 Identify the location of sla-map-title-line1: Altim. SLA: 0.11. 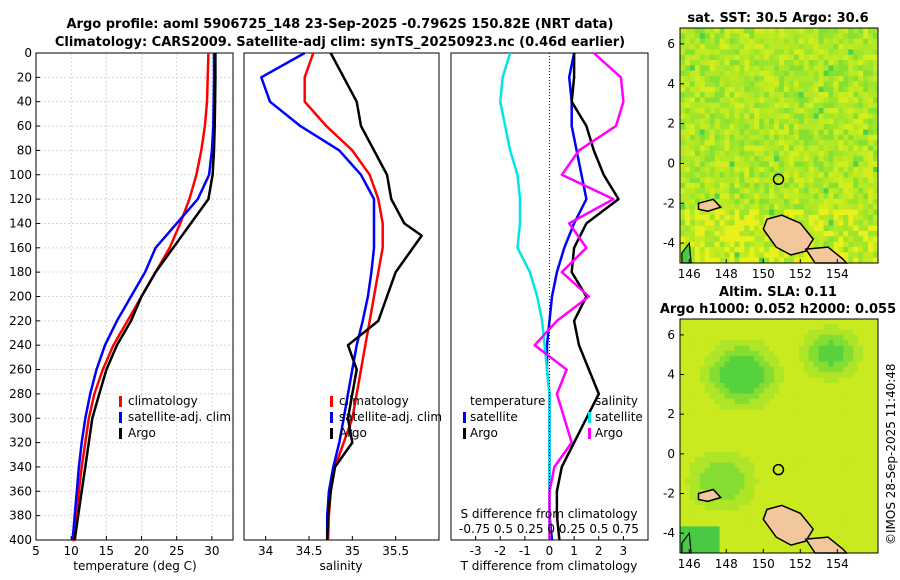
(778, 292).